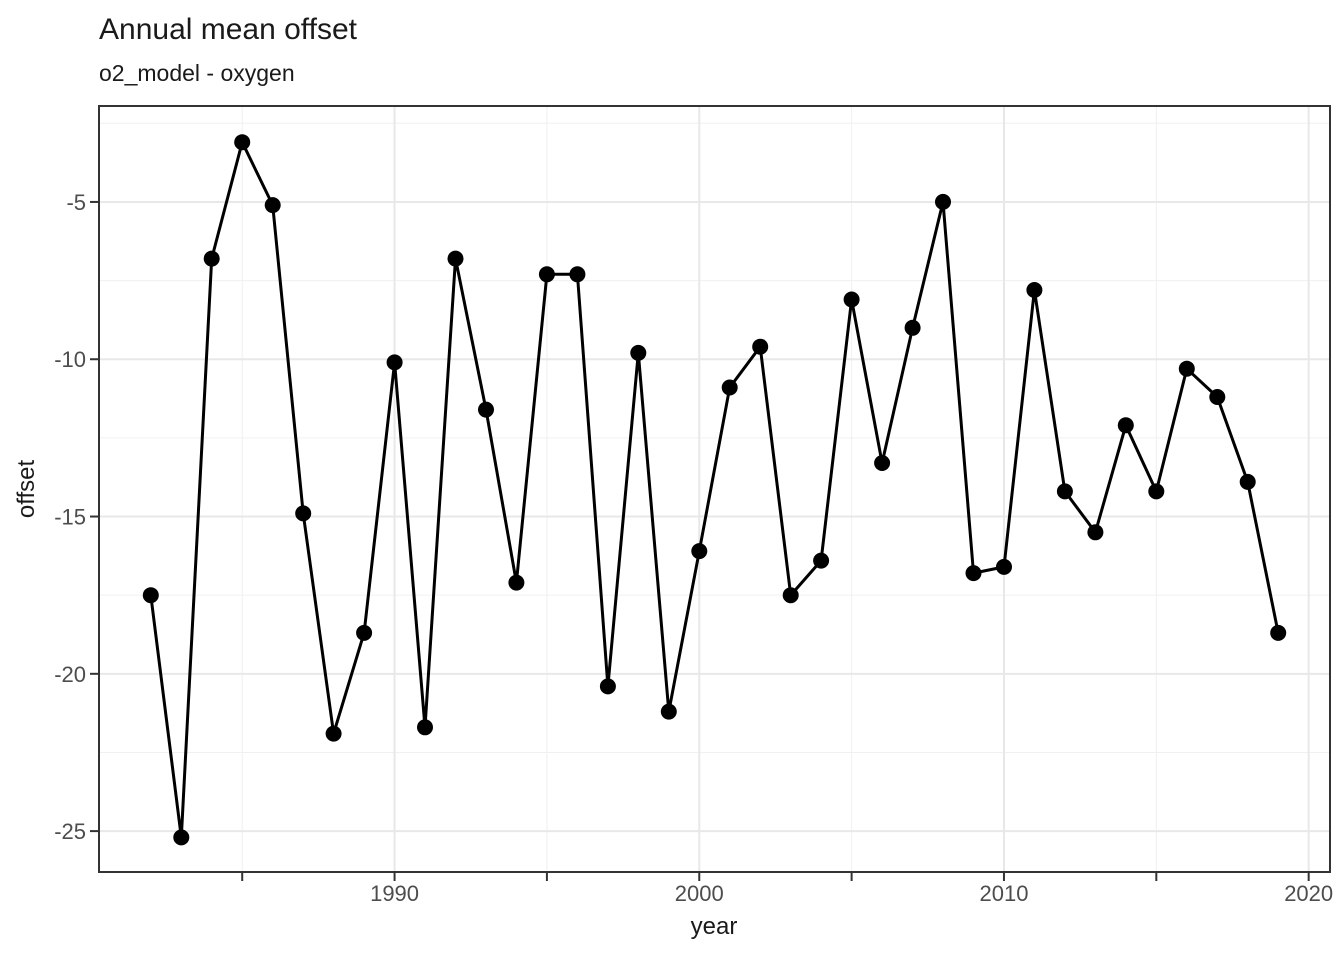 The width and height of the screenshot is (1344, 960). I want to click on x-axis-tick-label: 2020, so click(1308, 893).